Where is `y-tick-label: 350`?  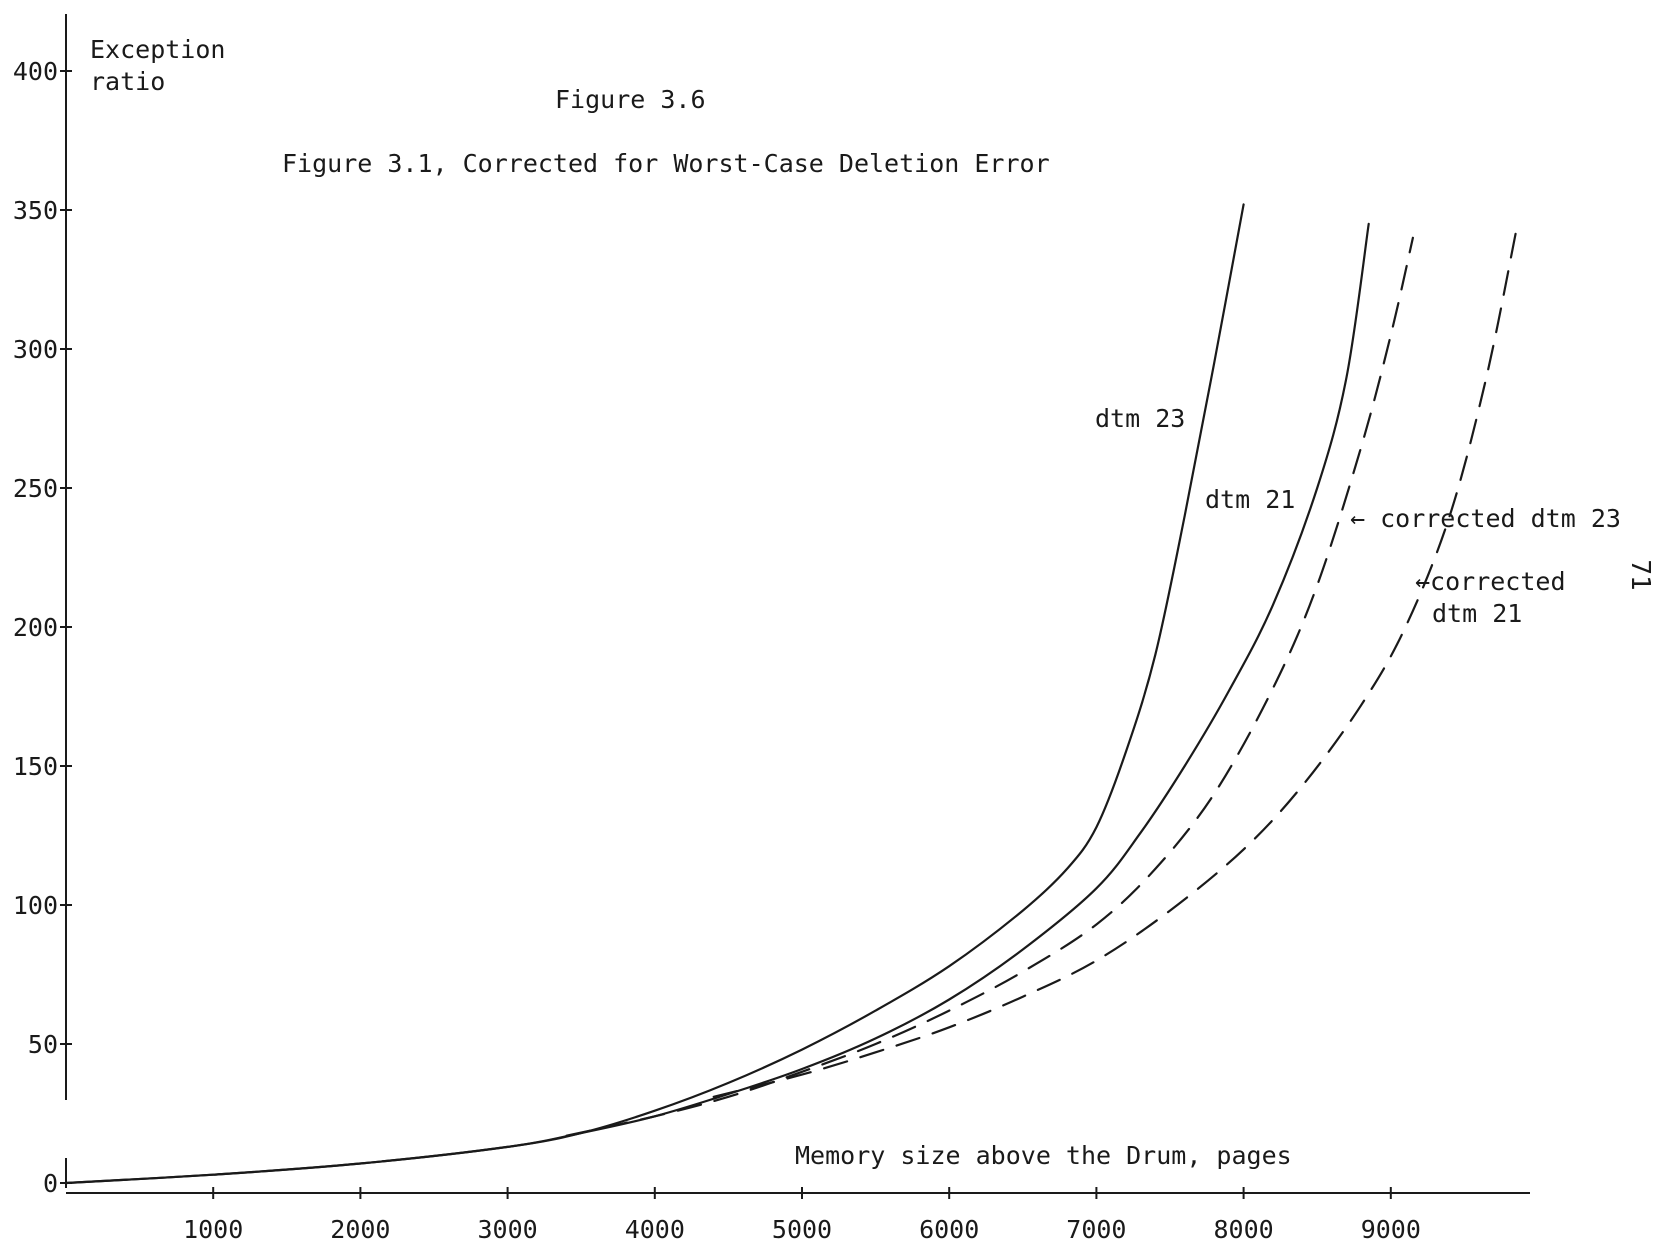 y-tick-label: 350 is located at coordinates (35, 210).